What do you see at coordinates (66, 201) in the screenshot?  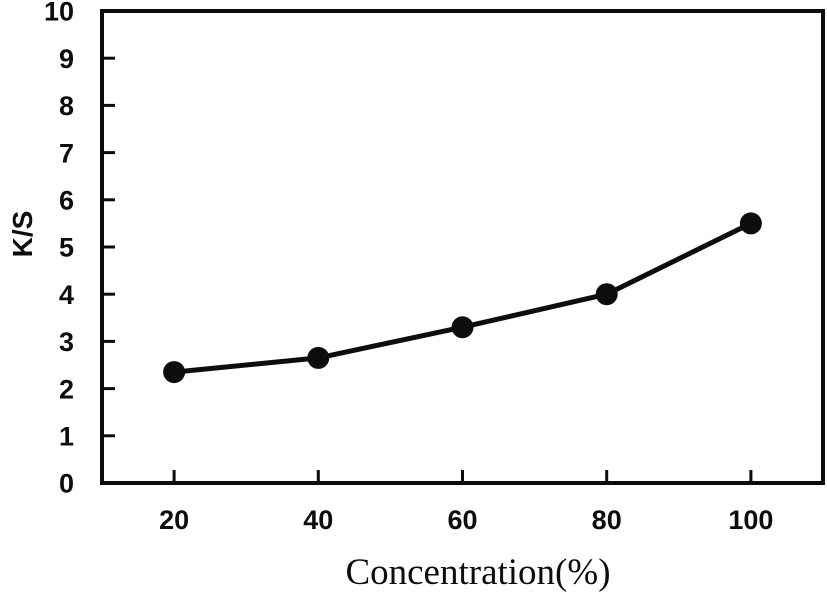 I see `y-tick-label: 6` at bounding box center [66, 201].